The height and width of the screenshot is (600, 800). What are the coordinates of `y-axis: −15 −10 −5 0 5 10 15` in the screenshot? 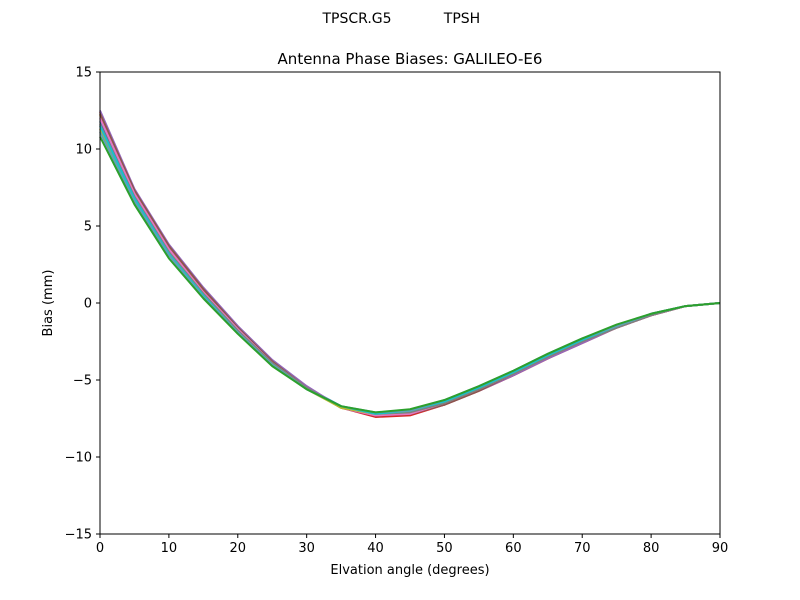 It's located at (82, 304).